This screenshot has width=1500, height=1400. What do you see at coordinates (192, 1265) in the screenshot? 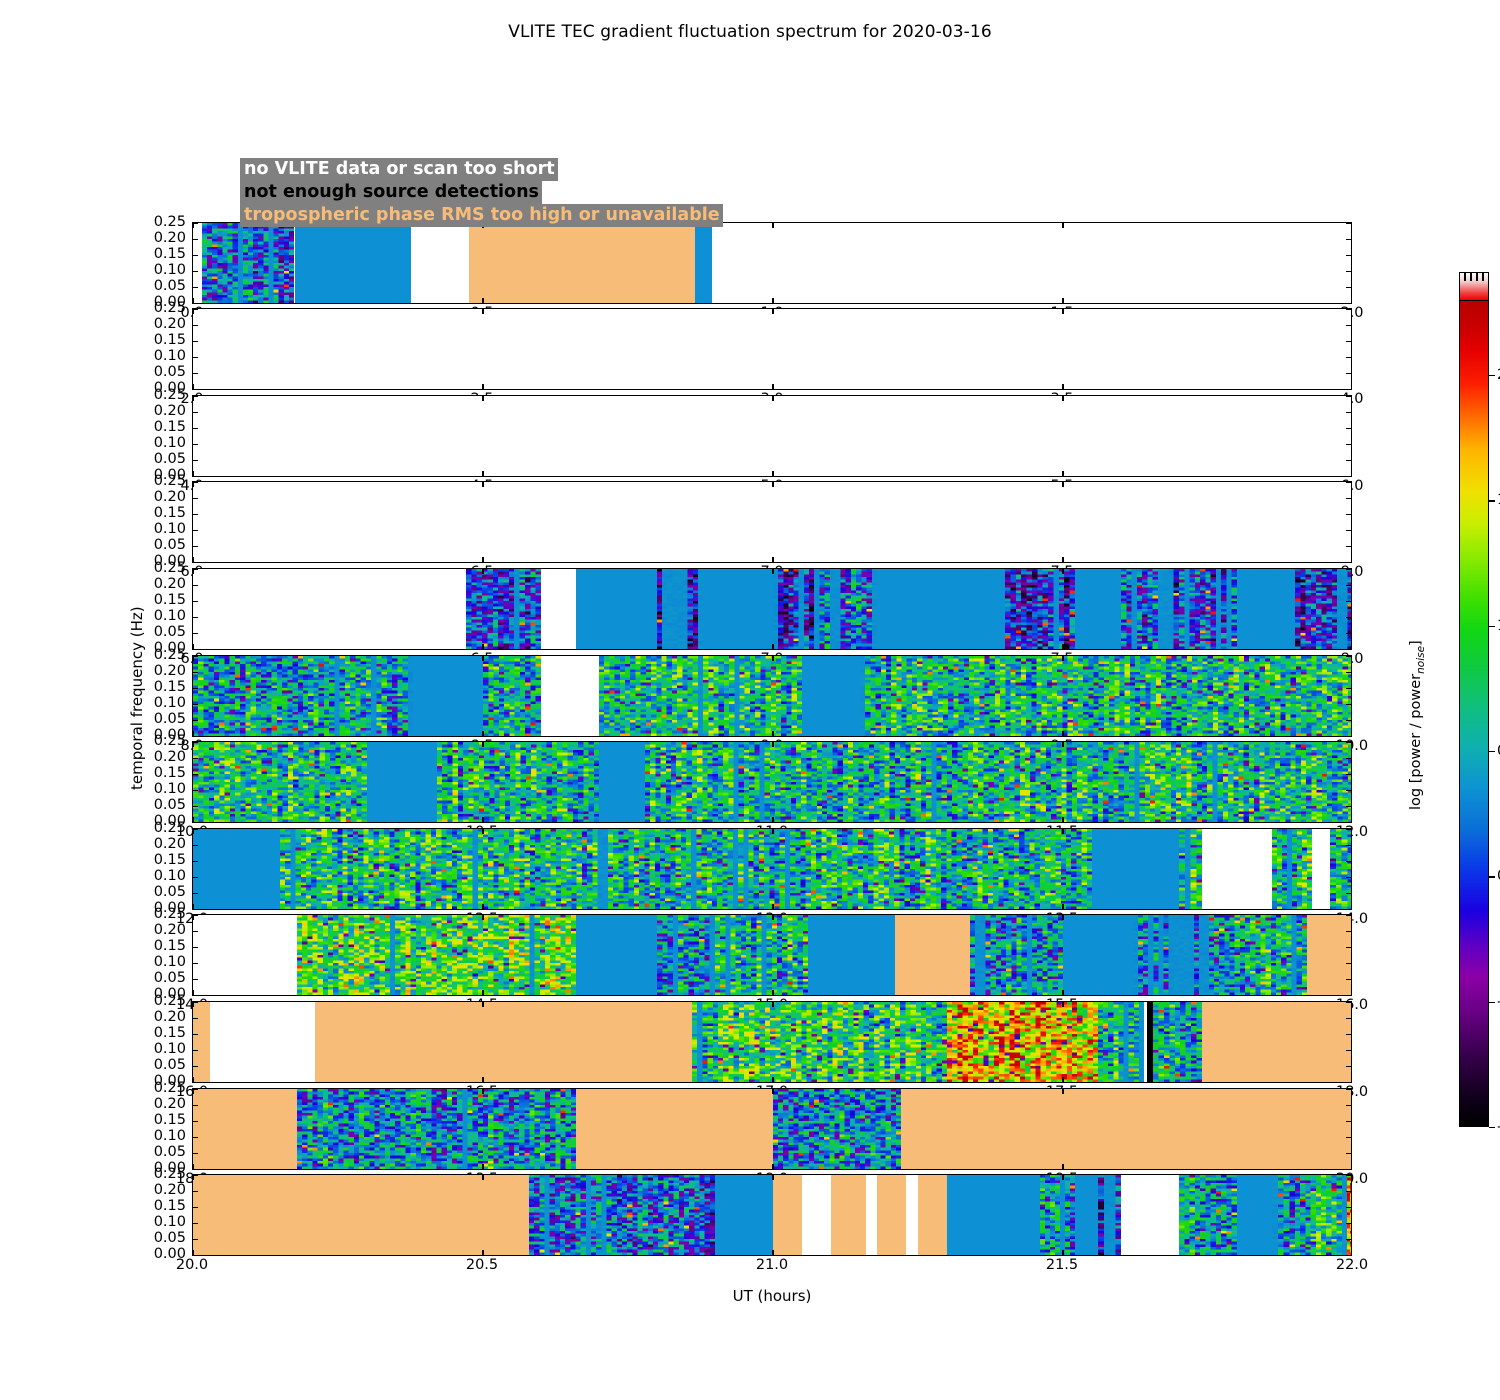
I see `x-tick-label: 20.0` at bounding box center [192, 1265].